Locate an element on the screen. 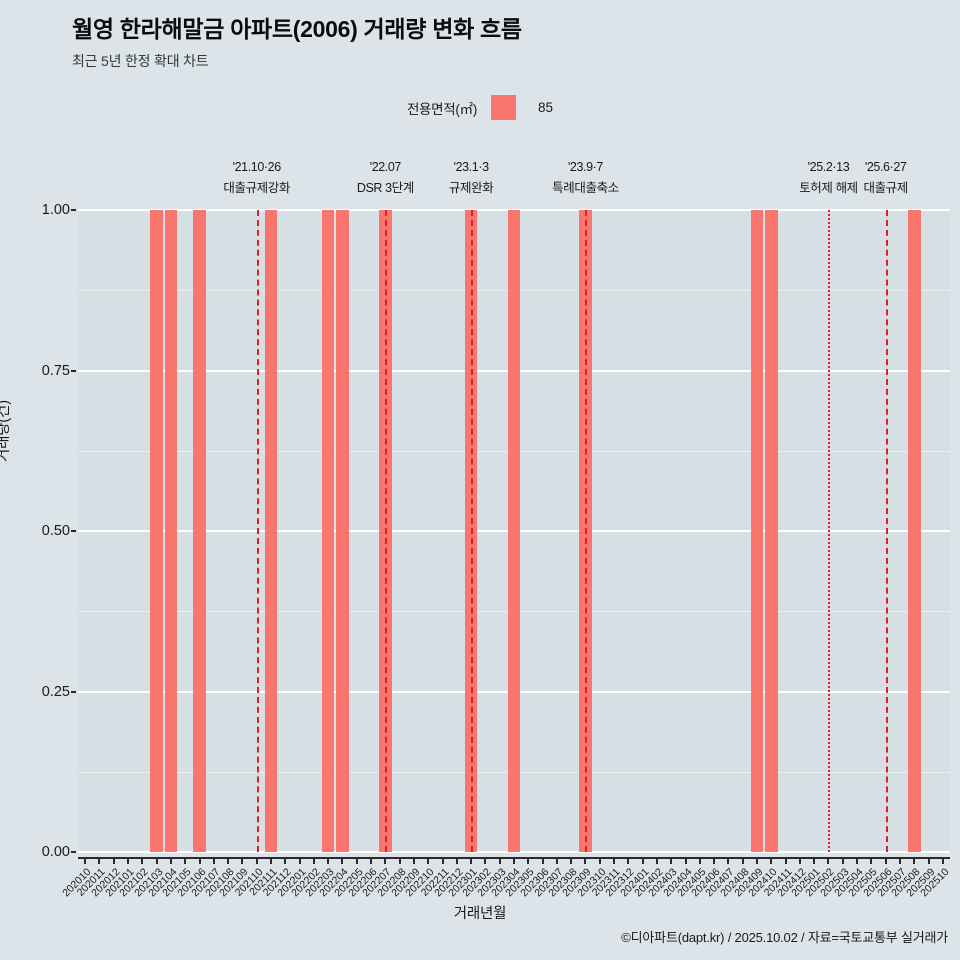 The width and height of the screenshot is (960, 960). y-tick-label: 0.00 is located at coordinates (55, 852).